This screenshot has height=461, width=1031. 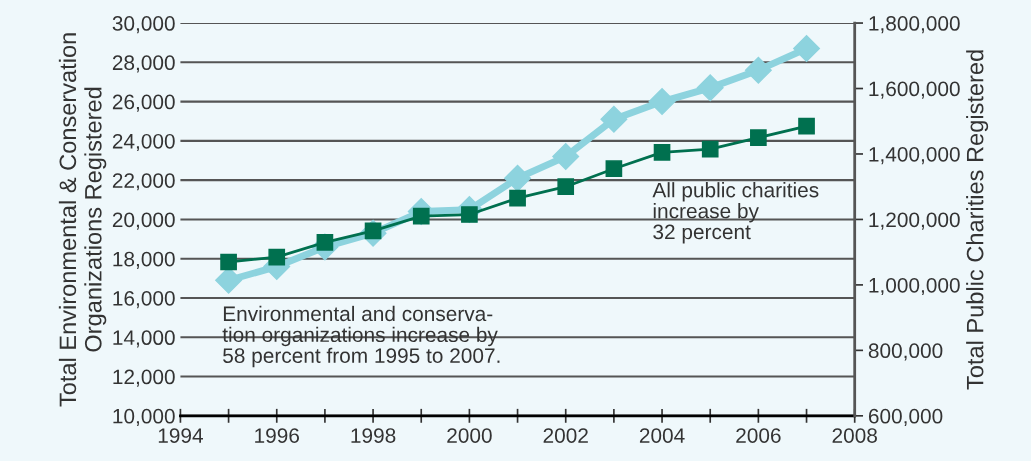 I want to click on y2-tick-label: 800,000, so click(x=905, y=352).